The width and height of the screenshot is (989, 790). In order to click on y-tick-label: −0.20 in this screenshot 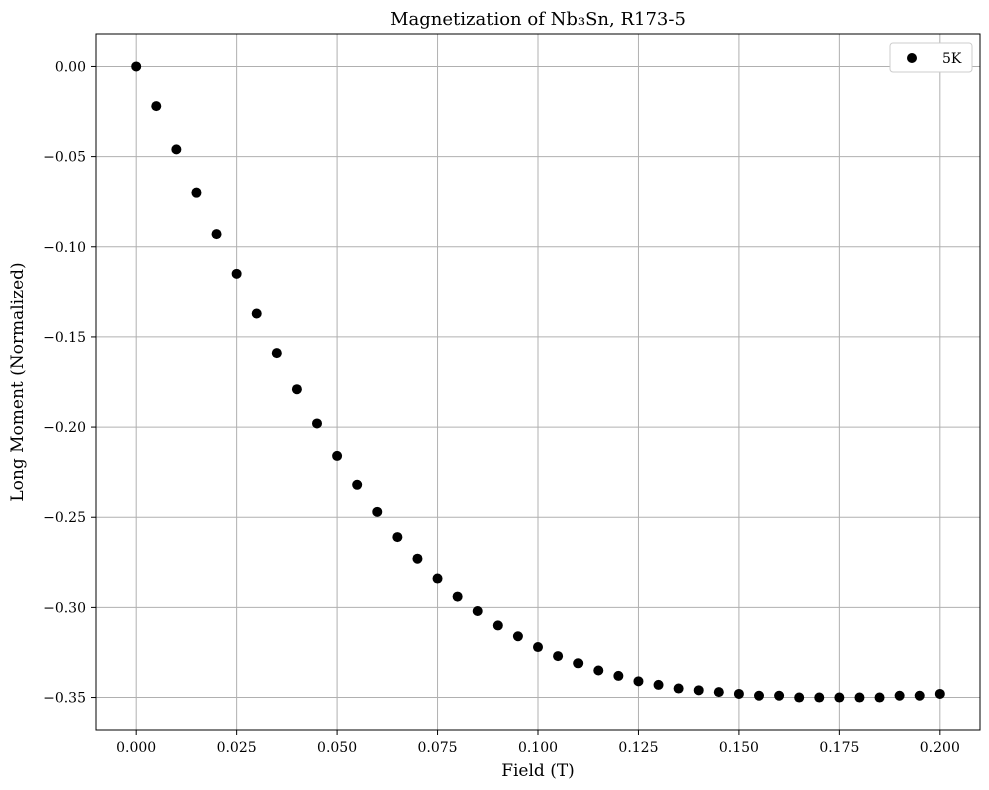, I will do `click(64, 428)`.